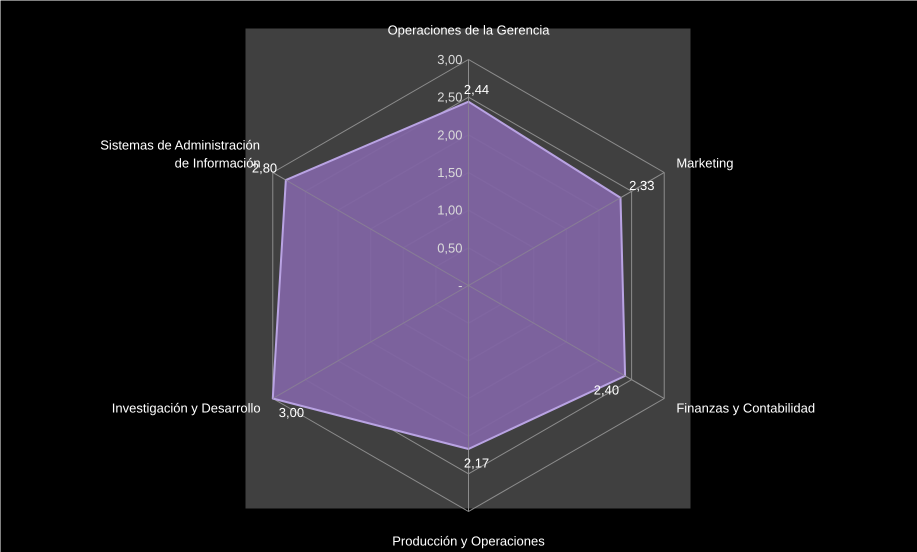 The height and width of the screenshot is (552, 917). What do you see at coordinates (450, 97) in the screenshot?
I see `y-tick-label: 2,50` at bounding box center [450, 97].